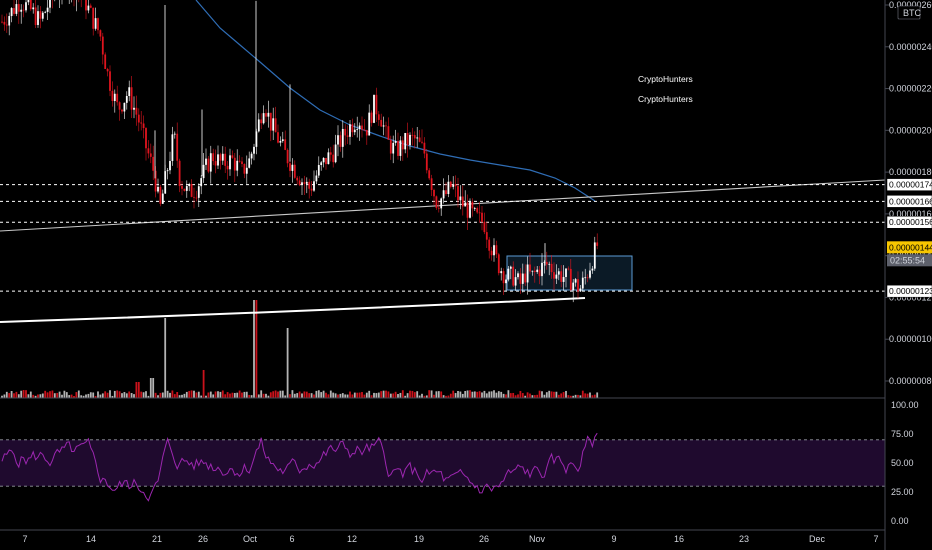 The width and height of the screenshot is (932, 550). I want to click on time-tick-label: 16, so click(679, 539).